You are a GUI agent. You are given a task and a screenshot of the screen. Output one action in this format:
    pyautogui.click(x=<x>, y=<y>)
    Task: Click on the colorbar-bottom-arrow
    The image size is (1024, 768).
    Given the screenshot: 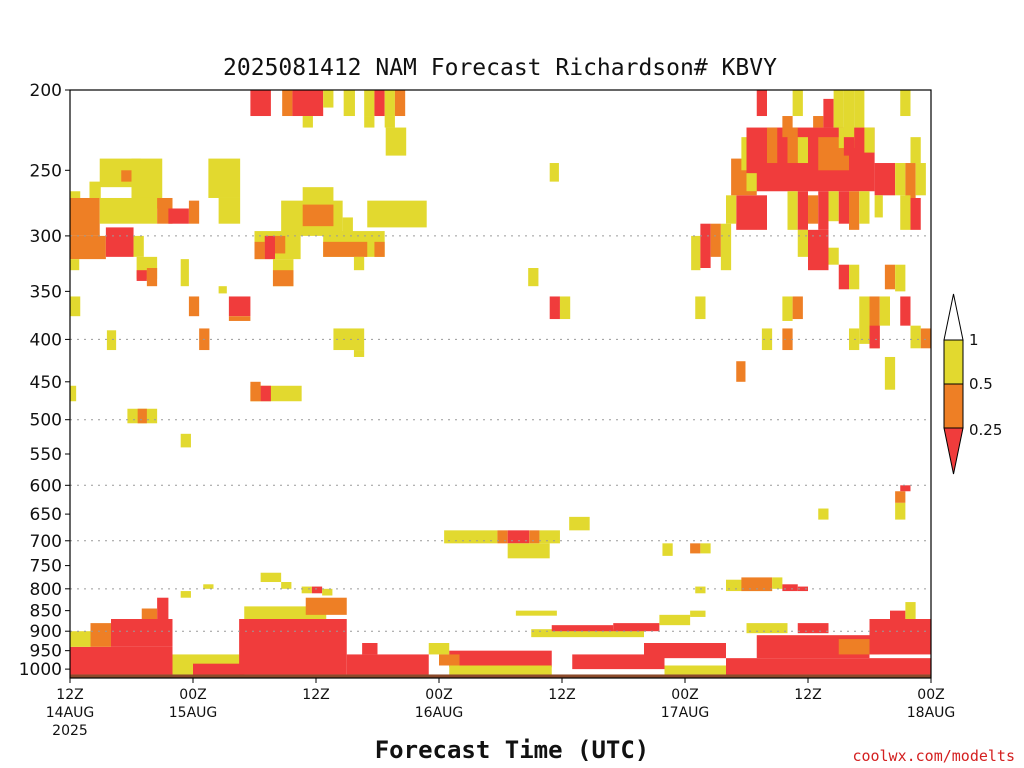 What is the action you would take?
    pyautogui.click(x=953, y=451)
    